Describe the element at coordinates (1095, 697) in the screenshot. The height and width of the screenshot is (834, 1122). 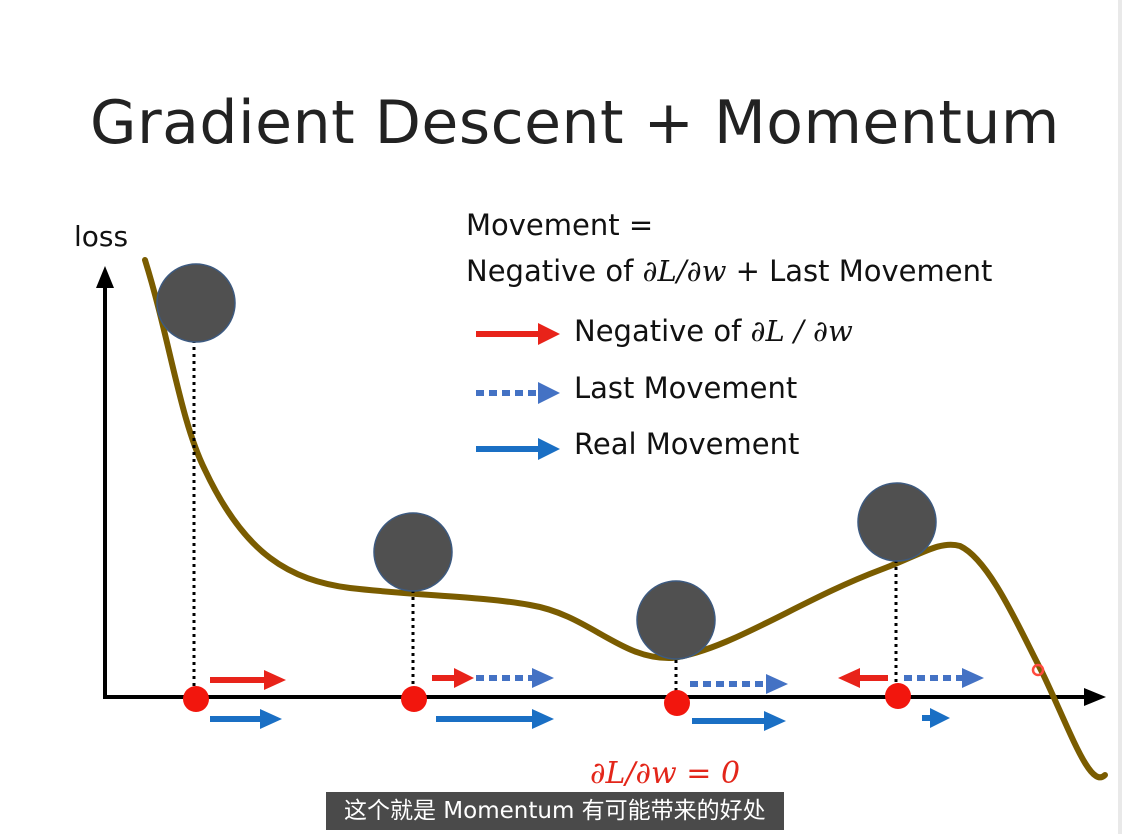
I see `x-axis-arrowhead` at that location.